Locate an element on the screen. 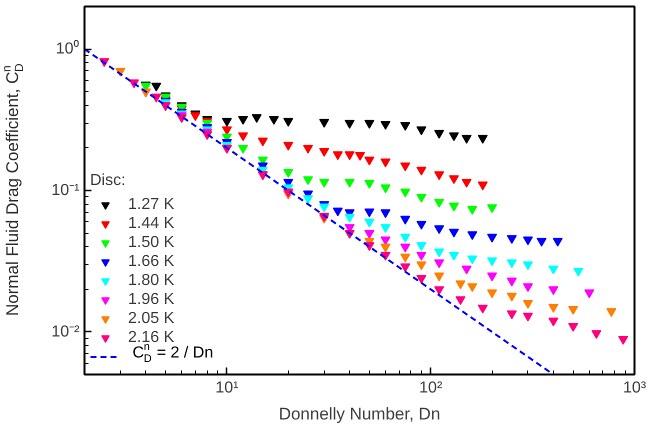 The image size is (649, 439). legend-label: 1.66 K is located at coordinates (151, 261).